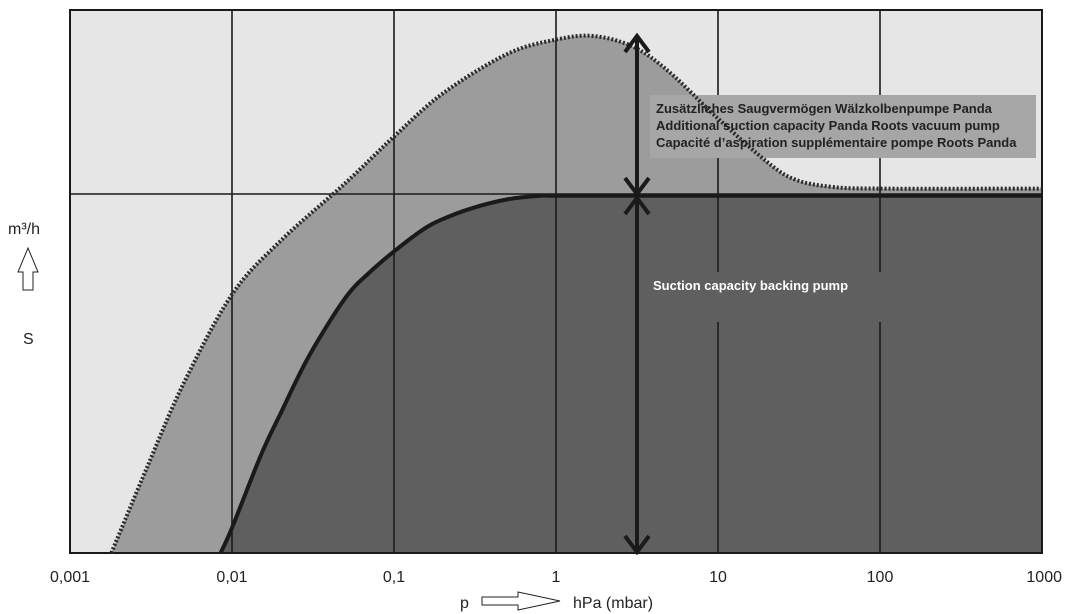  Describe the element at coordinates (24, 229) in the screenshot. I see `y-axis-unit: m³/h` at that location.